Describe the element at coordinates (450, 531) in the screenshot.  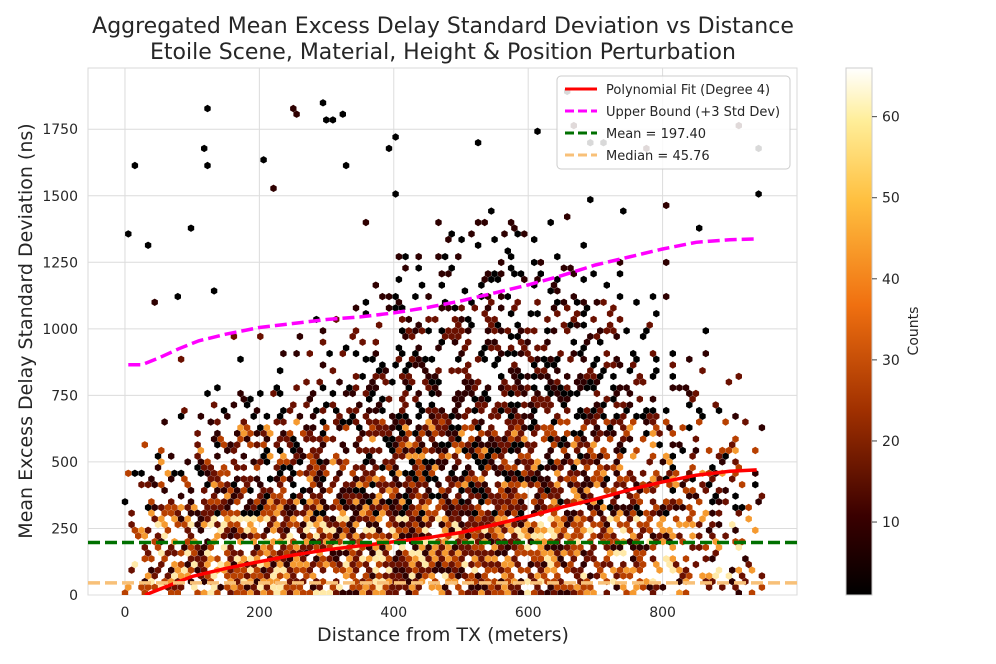
I see `series-poly-fit` at that location.